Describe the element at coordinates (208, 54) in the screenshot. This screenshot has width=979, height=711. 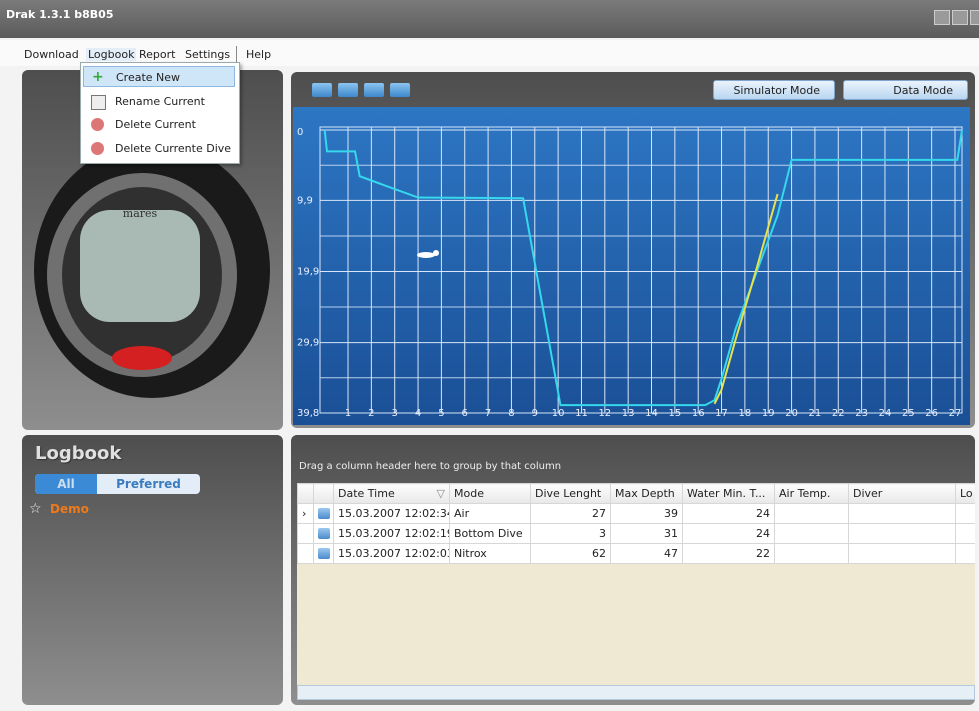
I see `menu-item: Settings` at that location.